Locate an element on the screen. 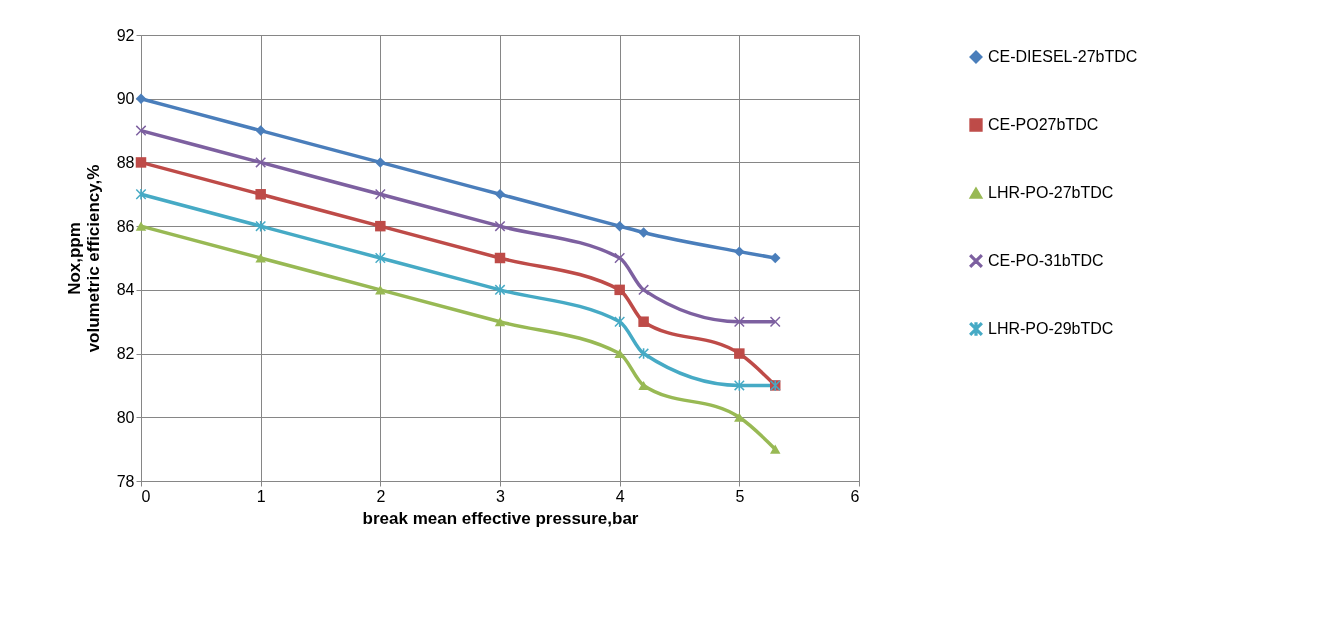 The height and width of the screenshot is (639, 1326). x-tick-label: 4 is located at coordinates (620, 496).